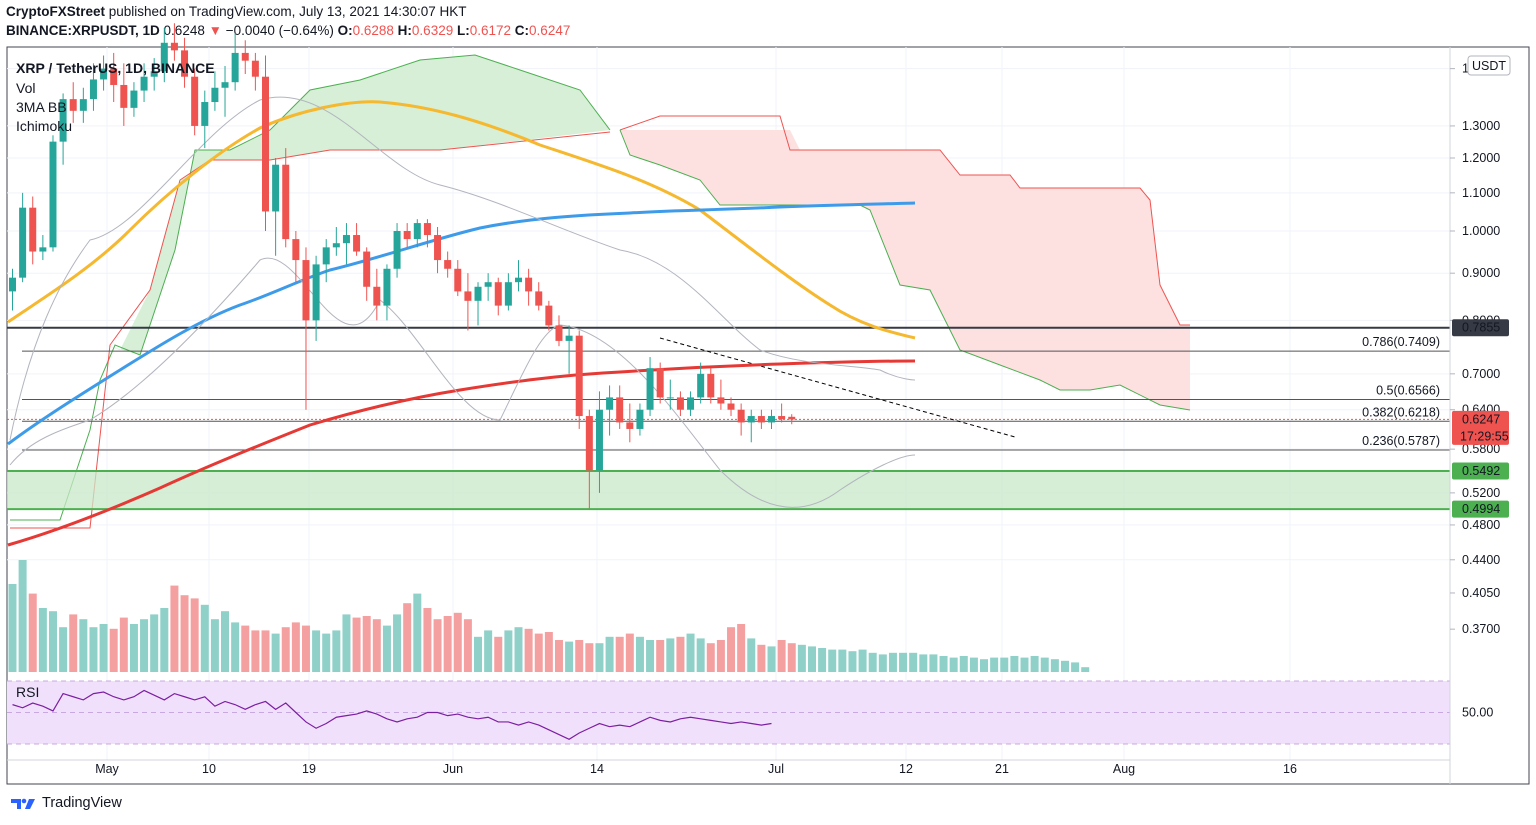 The width and height of the screenshot is (1536, 825). What do you see at coordinates (1481, 231) in the screenshot?
I see `price-tick-label: 1.0000` at bounding box center [1481, 231].